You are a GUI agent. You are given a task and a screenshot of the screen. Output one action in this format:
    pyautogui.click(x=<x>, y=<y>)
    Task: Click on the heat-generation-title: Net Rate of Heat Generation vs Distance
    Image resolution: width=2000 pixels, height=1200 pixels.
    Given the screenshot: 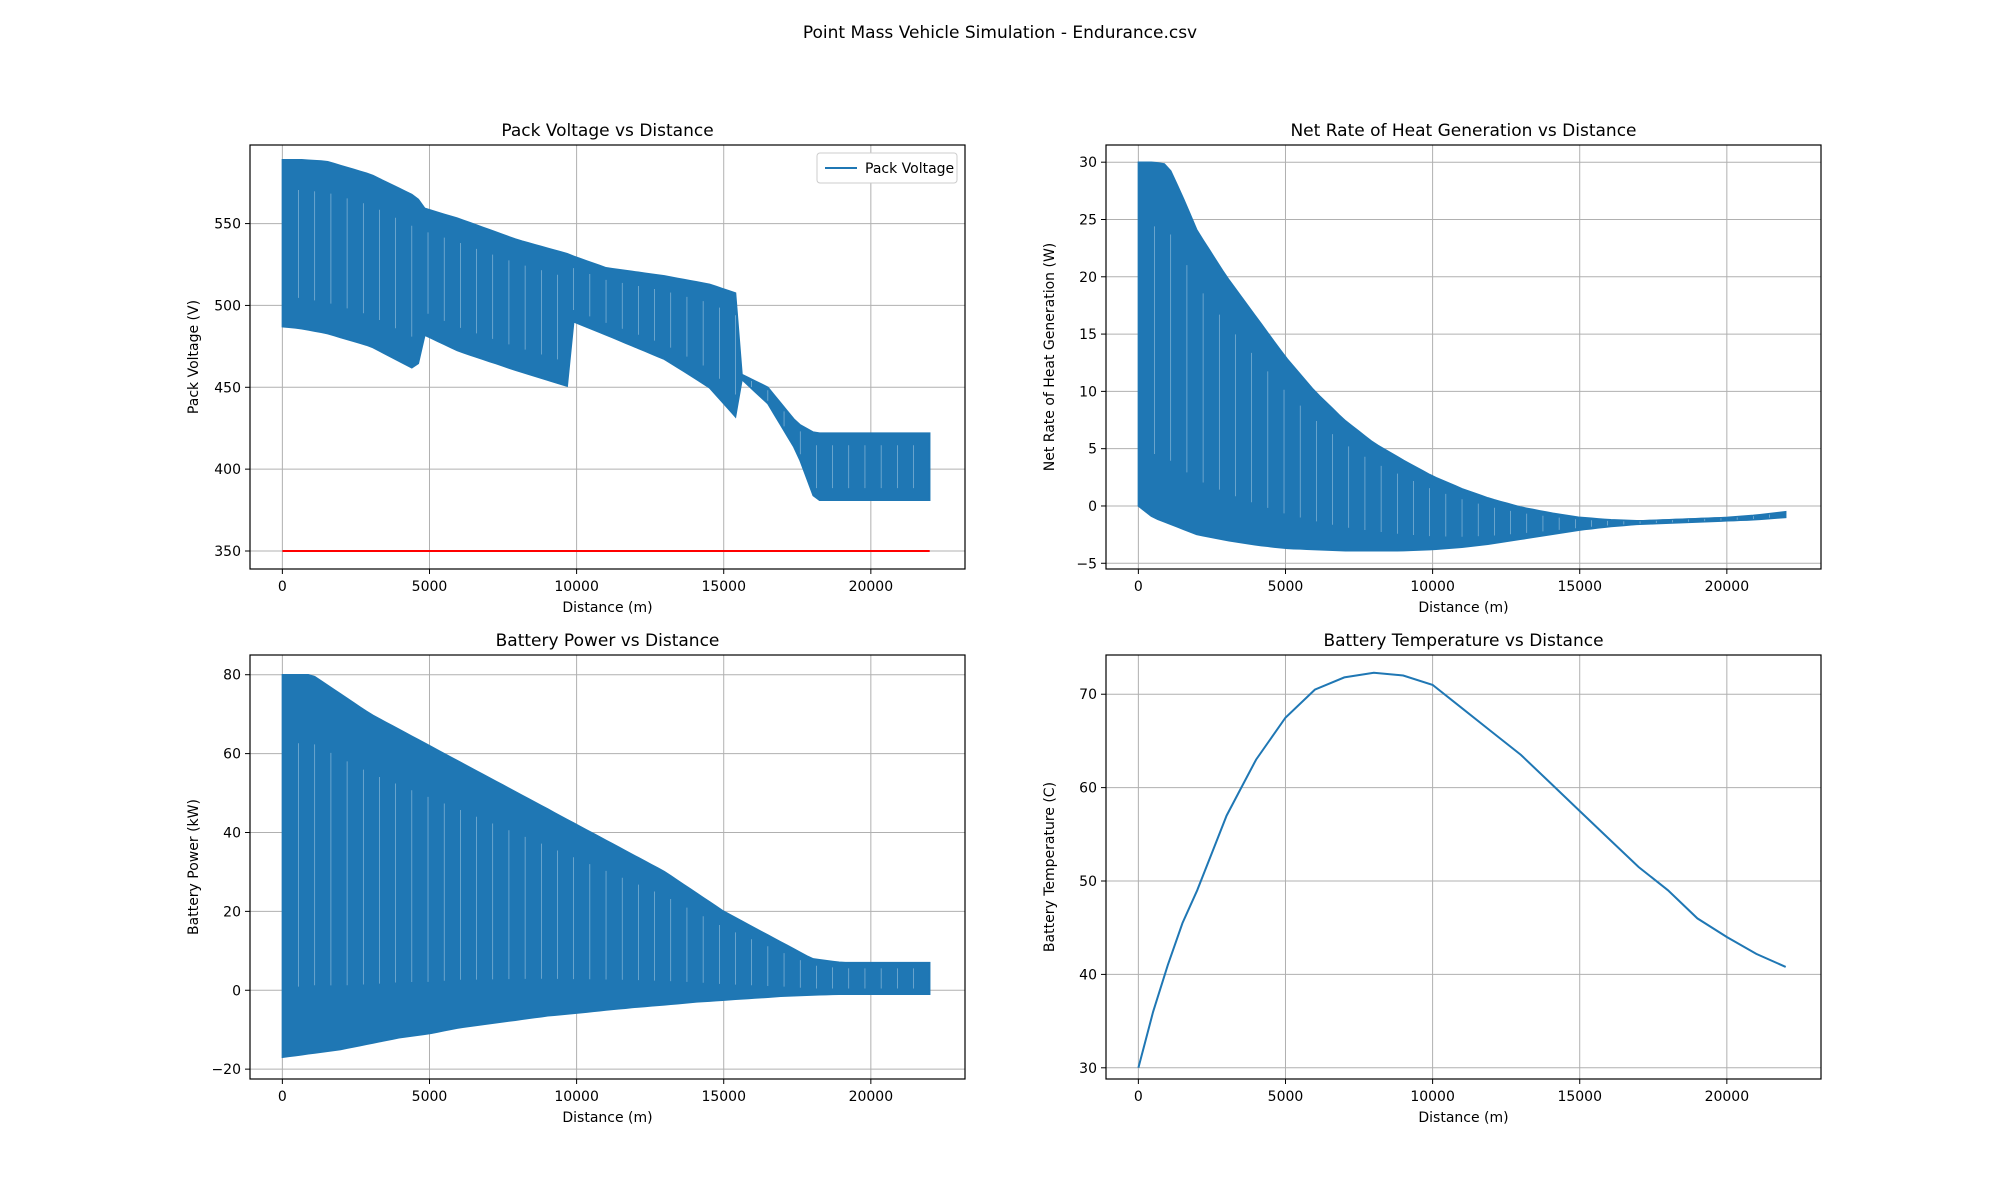 What is the action you would take?
    pyautogui.click(x=1463, y=131)
    